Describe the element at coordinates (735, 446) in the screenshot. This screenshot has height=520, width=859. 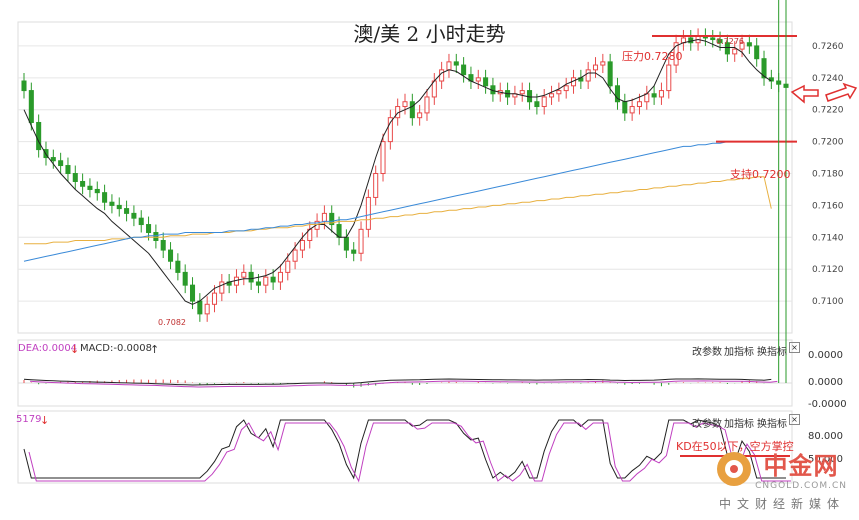
I see `kd-annotation: KD在50以下，空方掌控` at that location.